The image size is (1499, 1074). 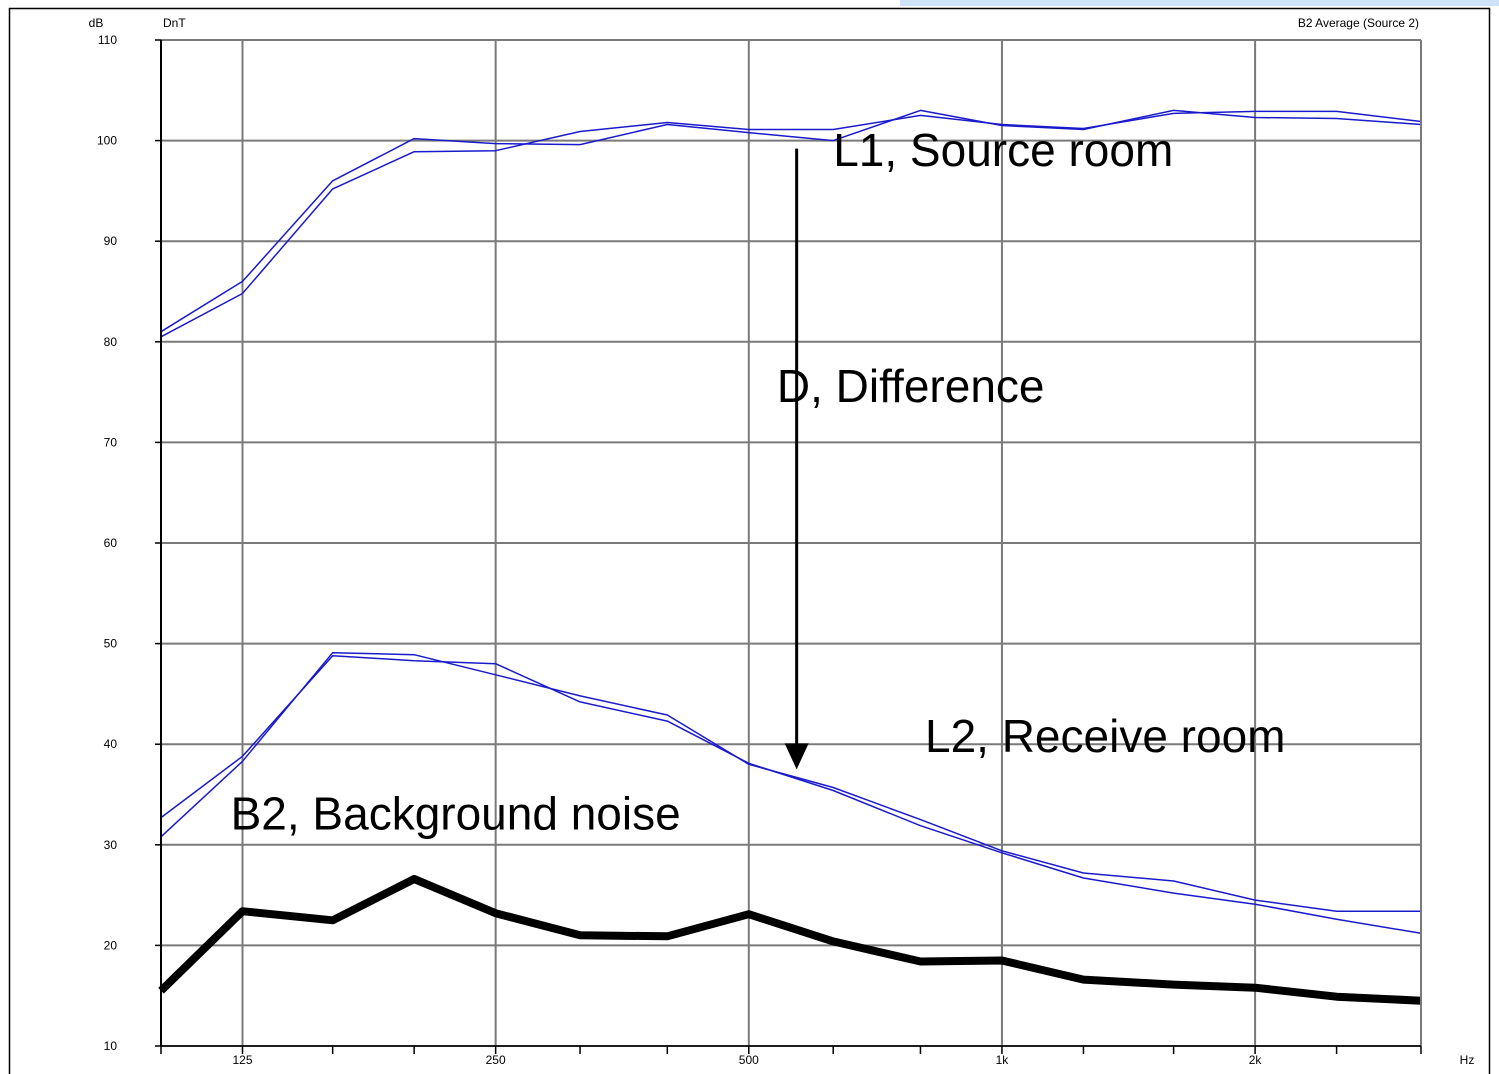 I want to click on x-tick-label-125: 125, so click(x=242, y=1060).